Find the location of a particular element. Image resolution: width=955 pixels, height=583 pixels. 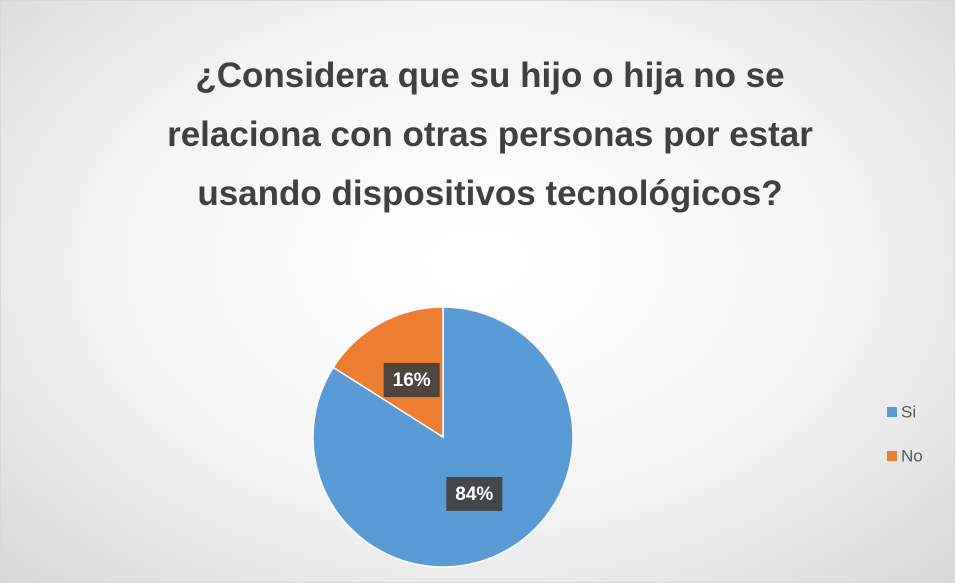

legend-label: No is located at coordinates (912, 455).